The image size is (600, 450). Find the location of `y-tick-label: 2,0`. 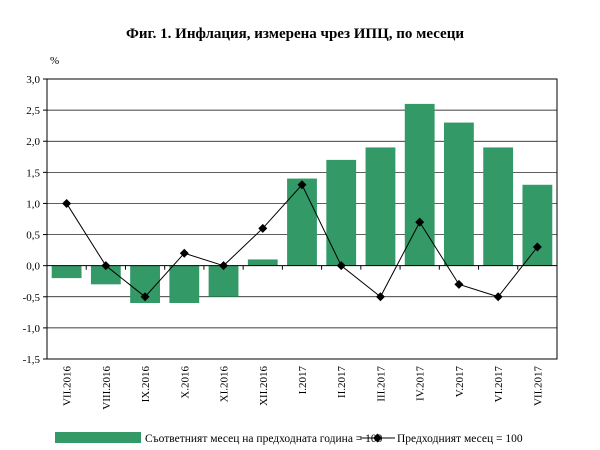

y-tick-label: 2,0 is located at coordinates (33, 142).